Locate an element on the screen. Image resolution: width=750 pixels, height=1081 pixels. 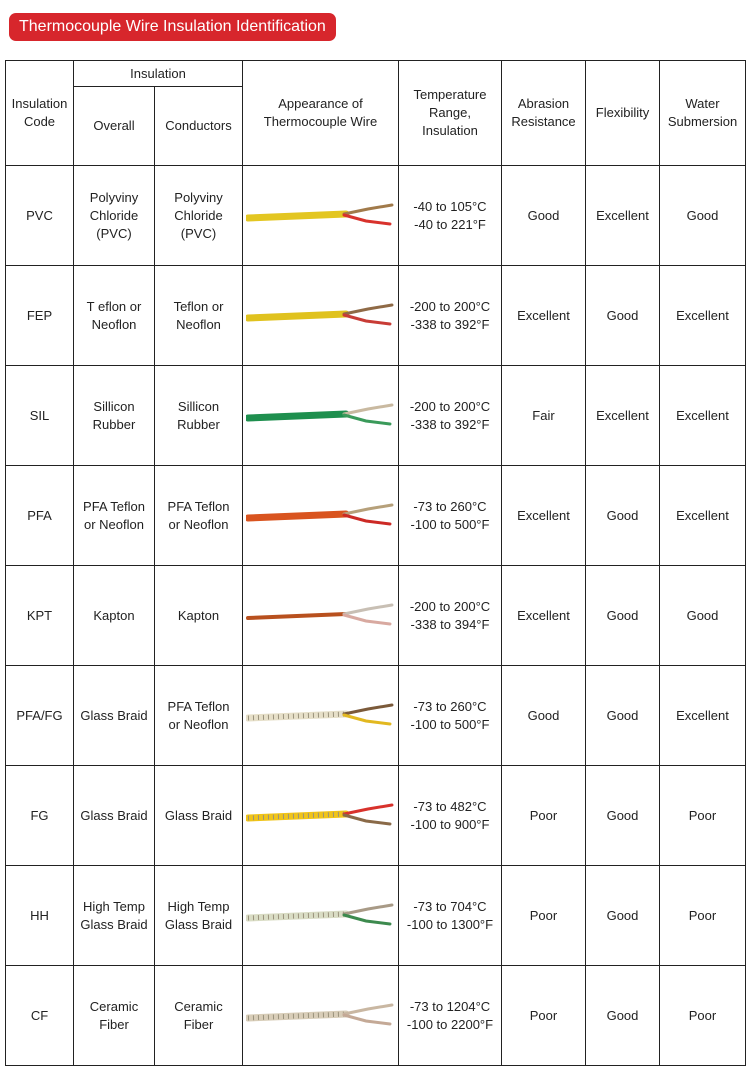
insulation-code-cell: PFA is located at coordinates (39, 515).